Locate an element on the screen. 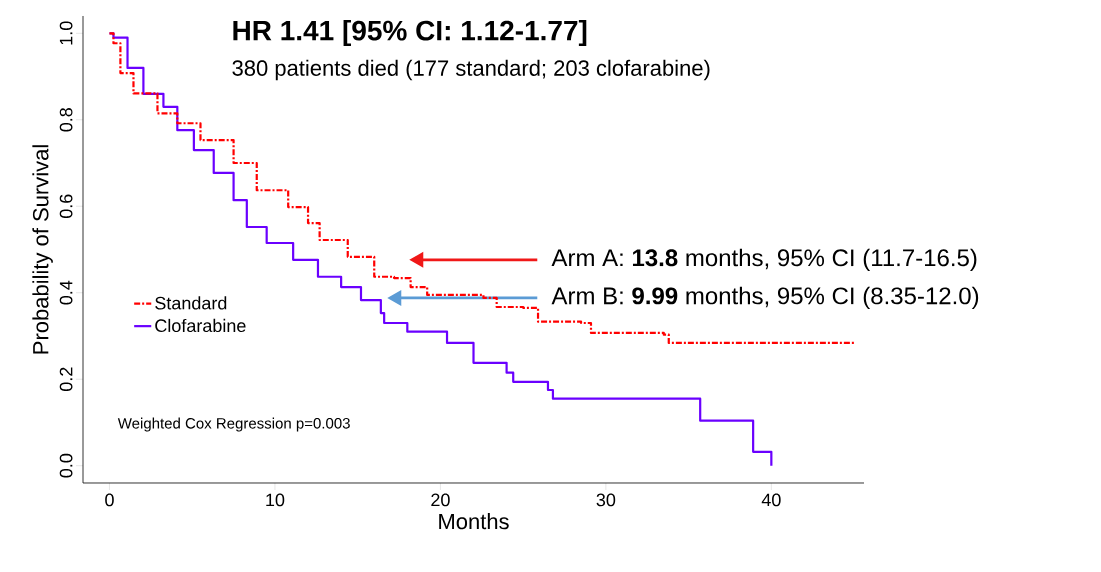  y-tick-label: 1.0 is located at coordinates (66, 33).